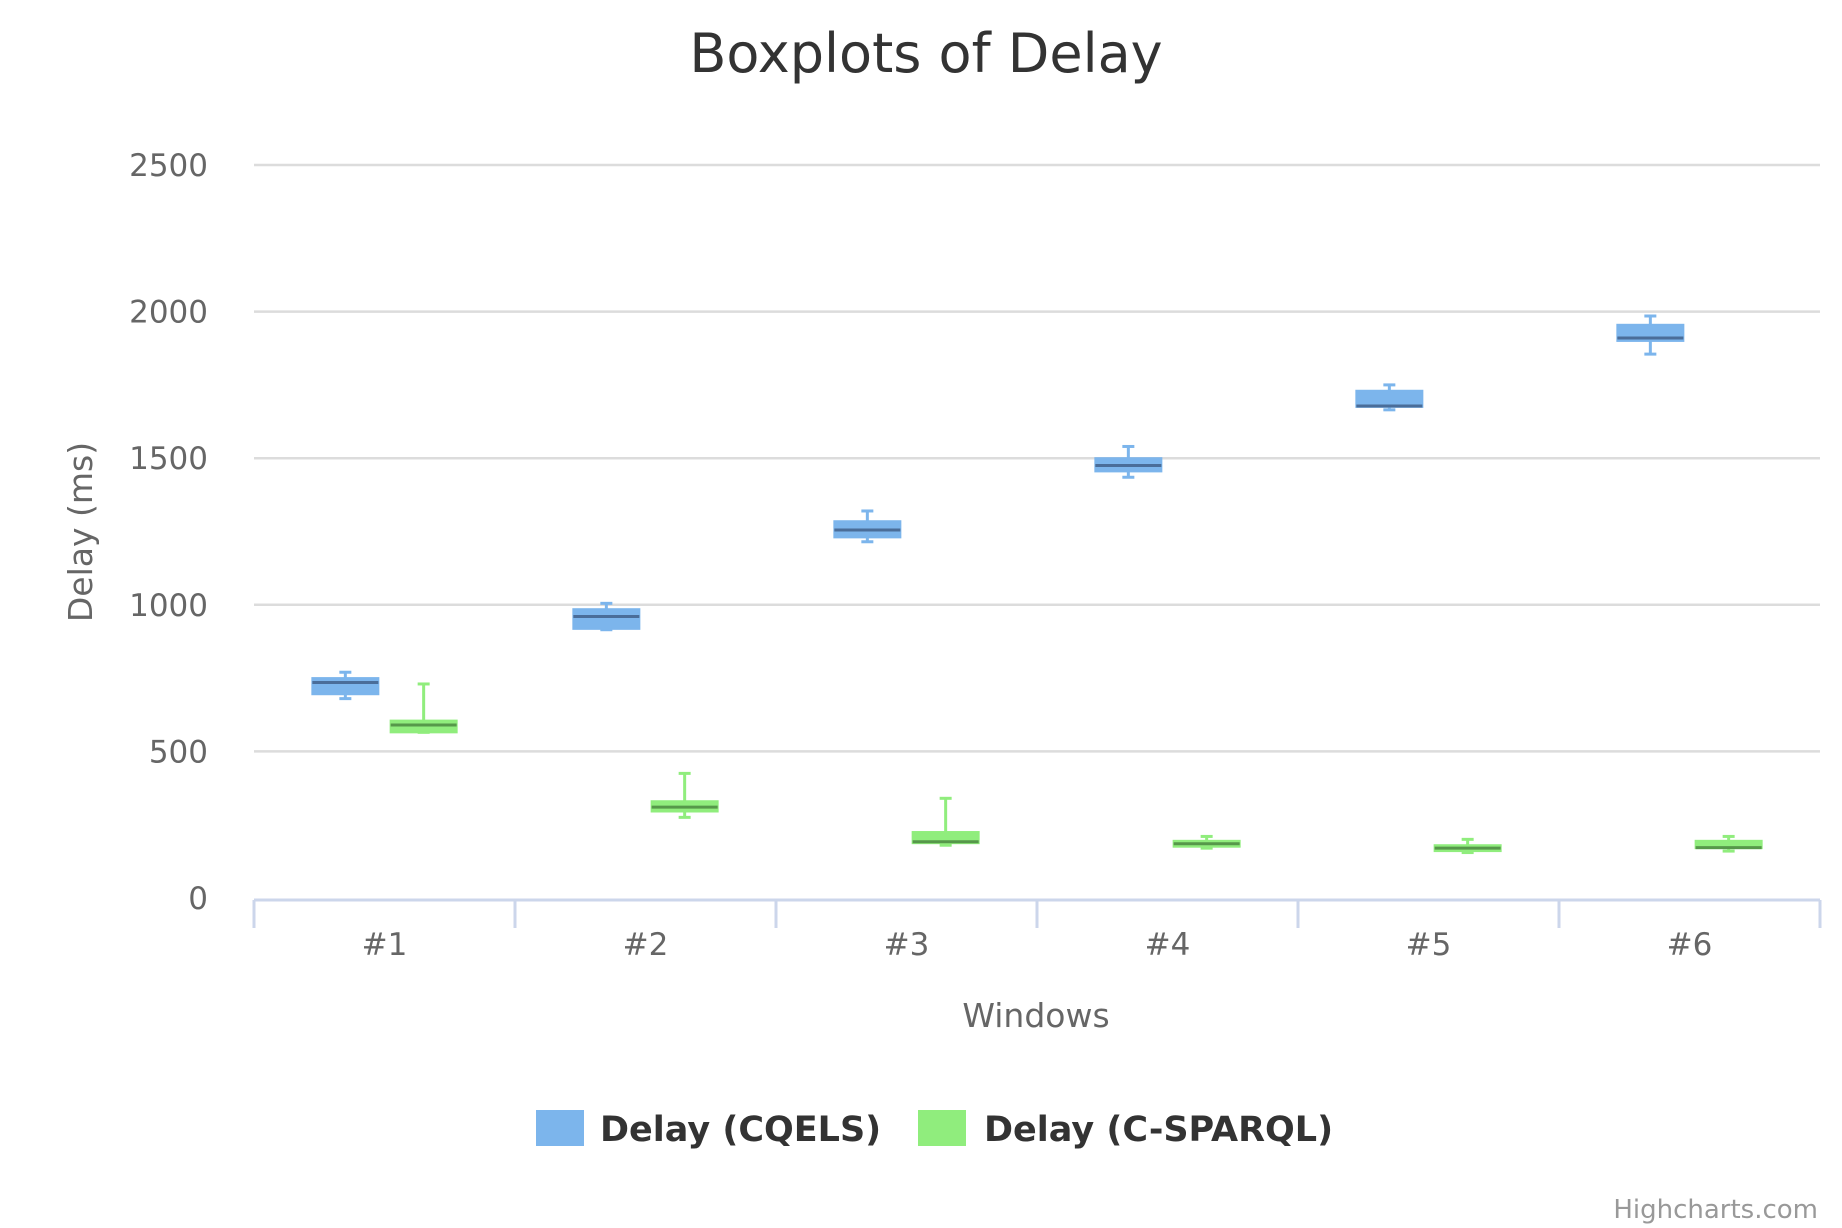 The height and width of the screenshot is (1228, 1842). What do you see at coordinates (1690, 945) in the screenshot?
I see `x-tick-label: #6` at bounding box center [1690, 945].